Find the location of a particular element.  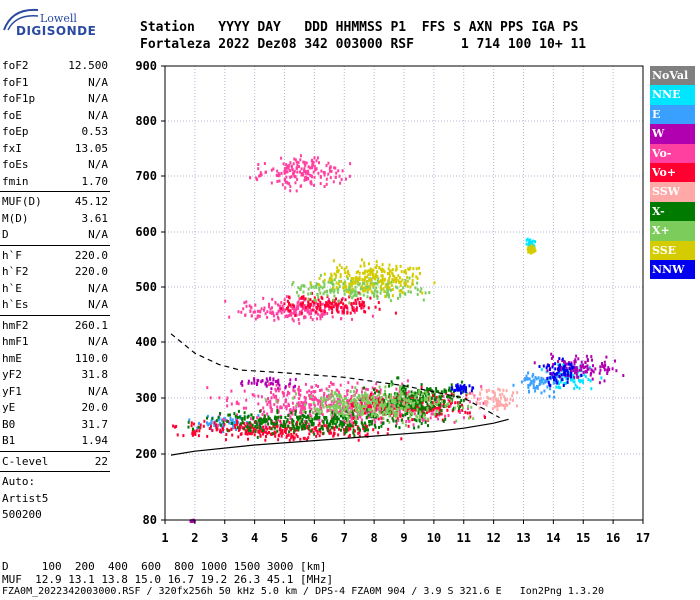

param-row: M(D) 3.61 is located at coordinates (55, 219).